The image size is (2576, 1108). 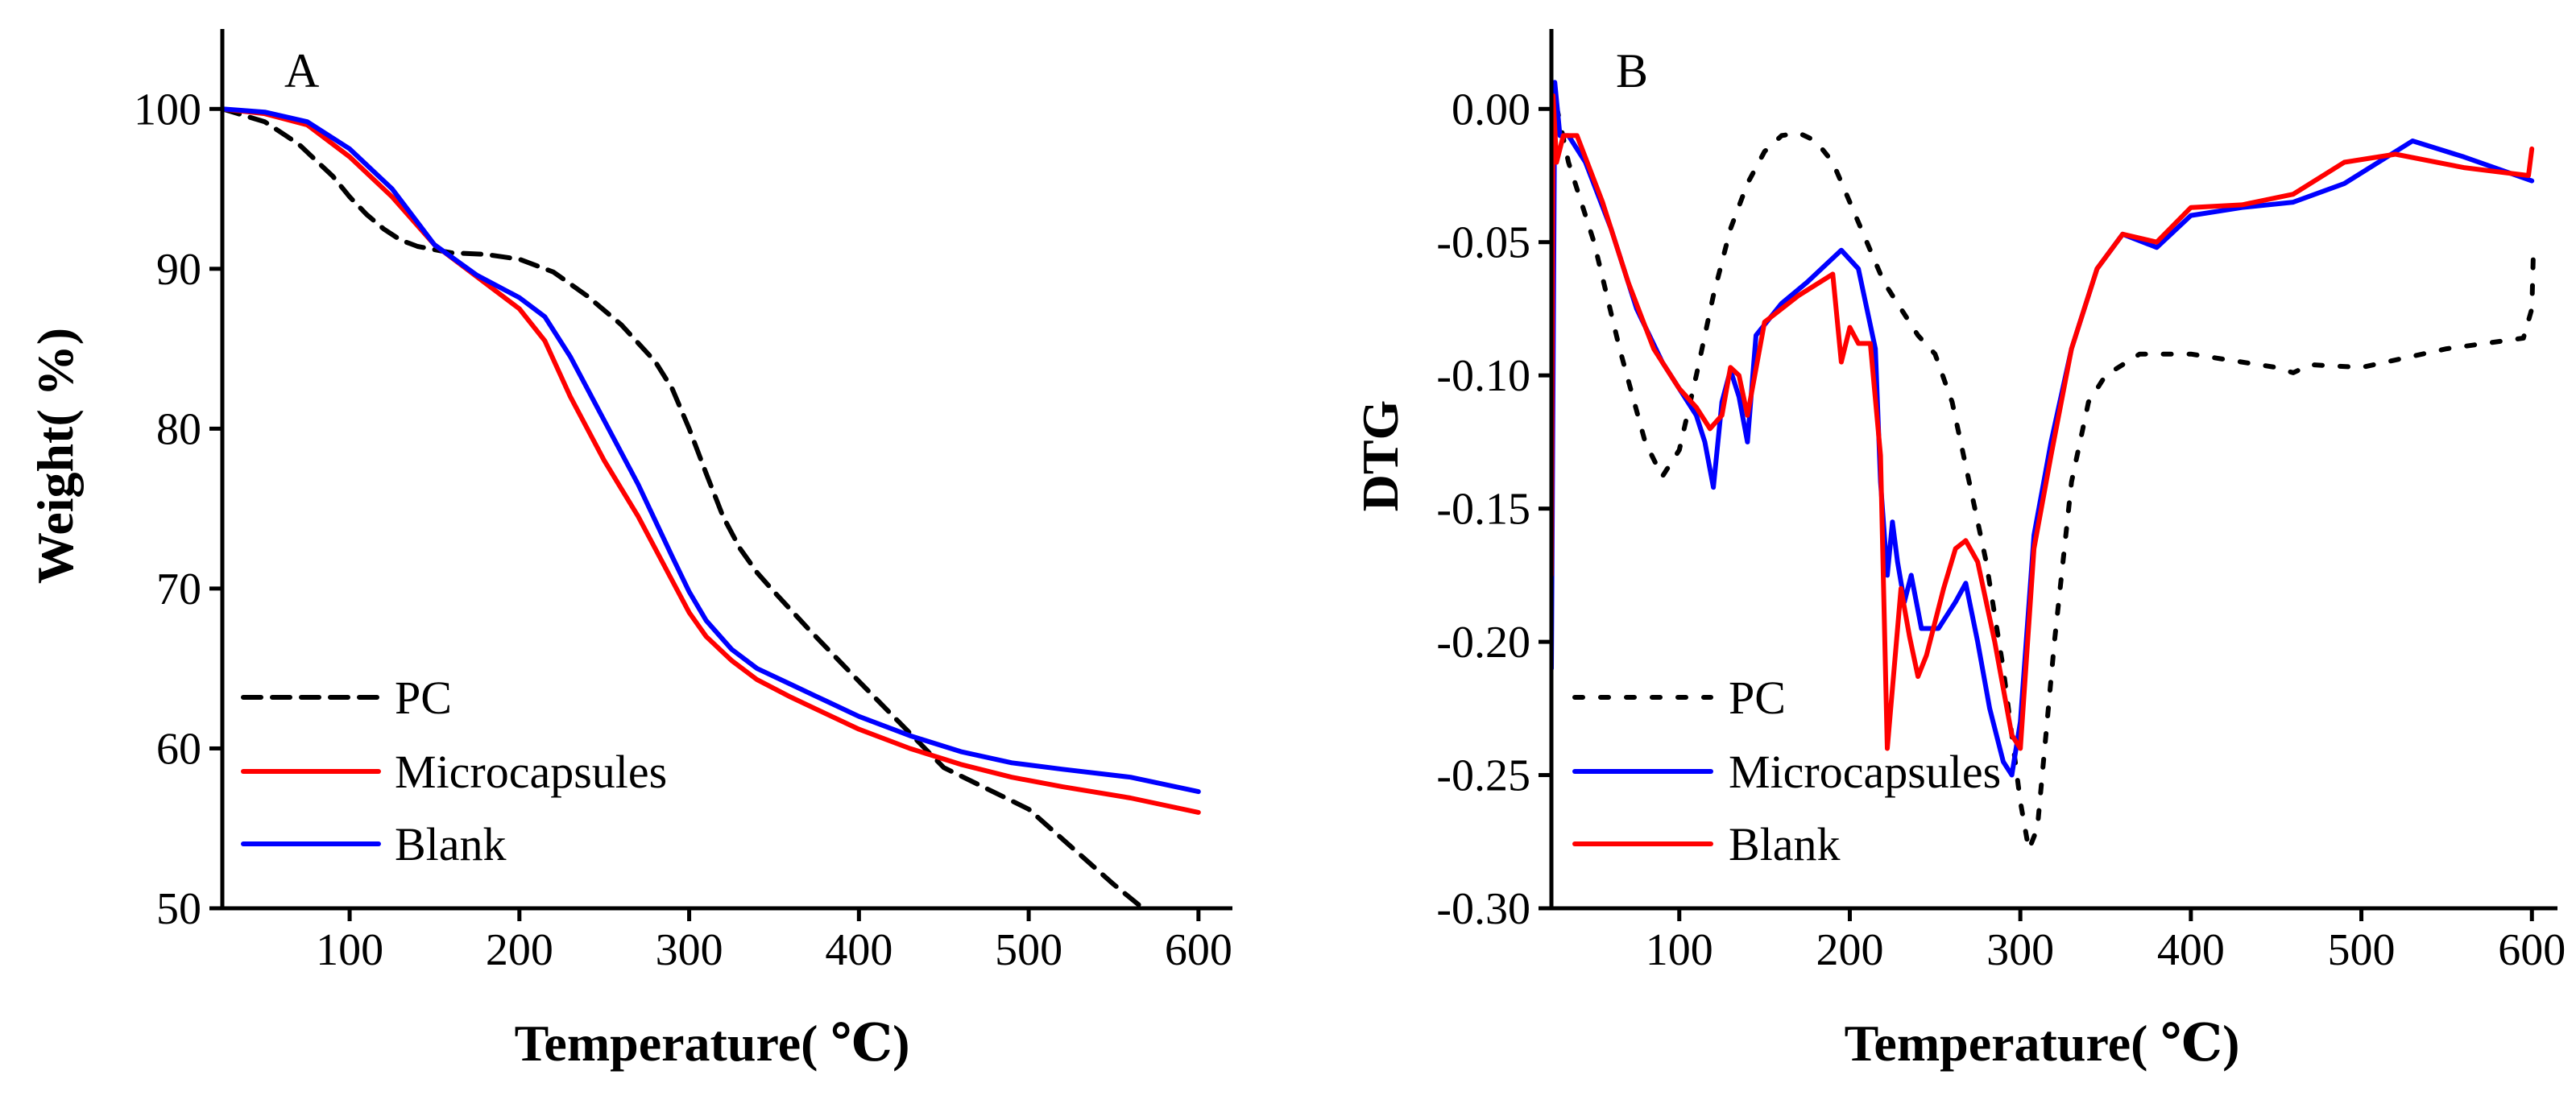 I want to click on y-tick-label: -0.05, so click(x=1483, y=243).